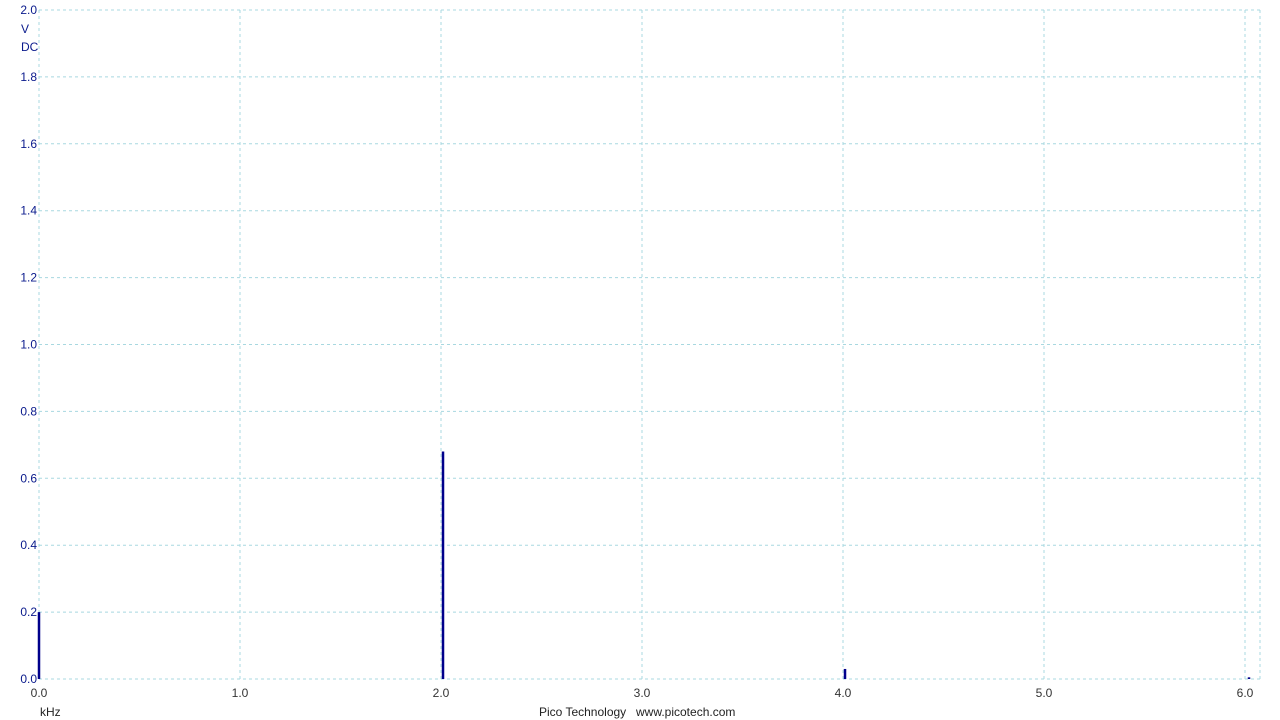 The image size is (1280, 720). What do you see at coordinates (39, 693) in the screenshot?
I see `x-tick-label: 0.0` at bounding box center [39, 693].